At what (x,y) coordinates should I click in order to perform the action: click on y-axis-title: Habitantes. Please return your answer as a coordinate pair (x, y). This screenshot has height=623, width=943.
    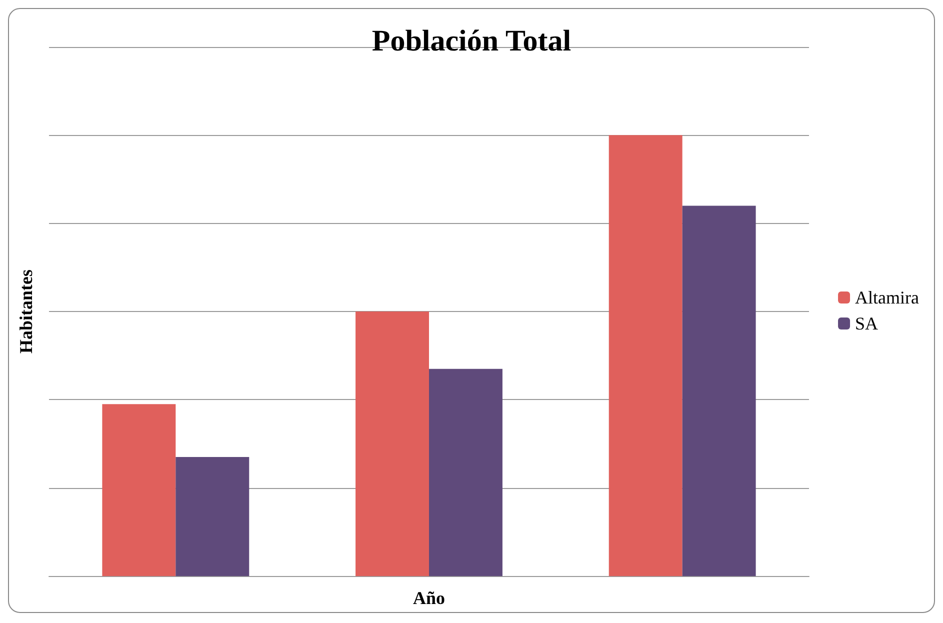
    Looking at the image, I should click on (26, 312).